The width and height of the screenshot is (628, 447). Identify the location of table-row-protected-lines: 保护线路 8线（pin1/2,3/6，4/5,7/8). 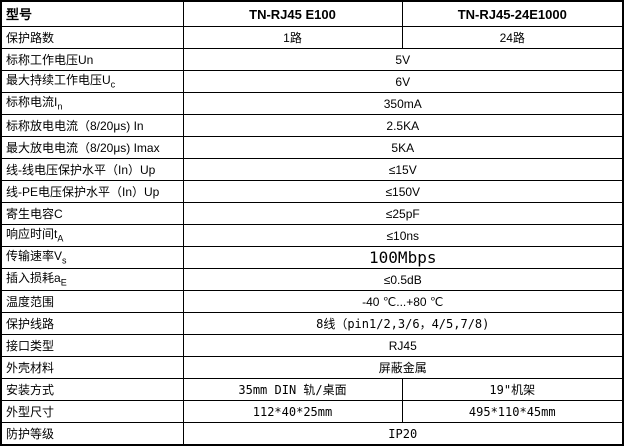
(312, 323).